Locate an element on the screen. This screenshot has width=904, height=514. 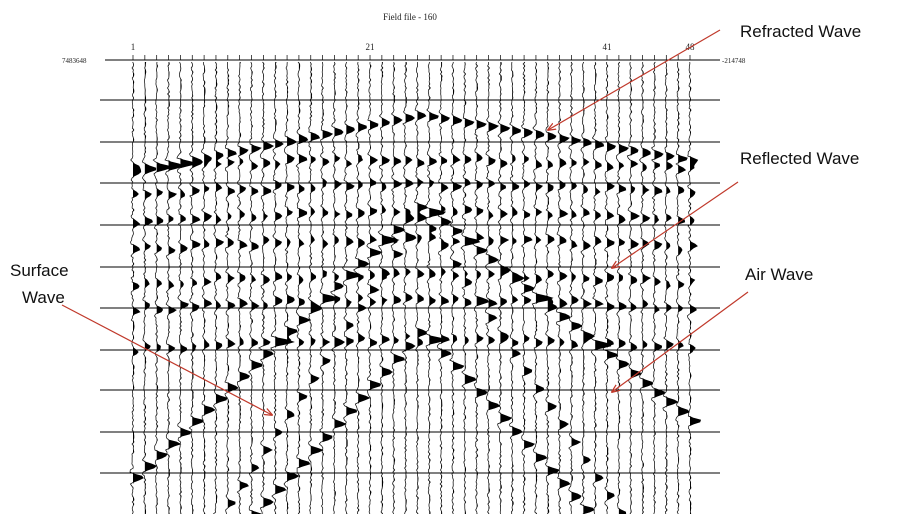
annotation: Wave is located at coordinates (43, 297).